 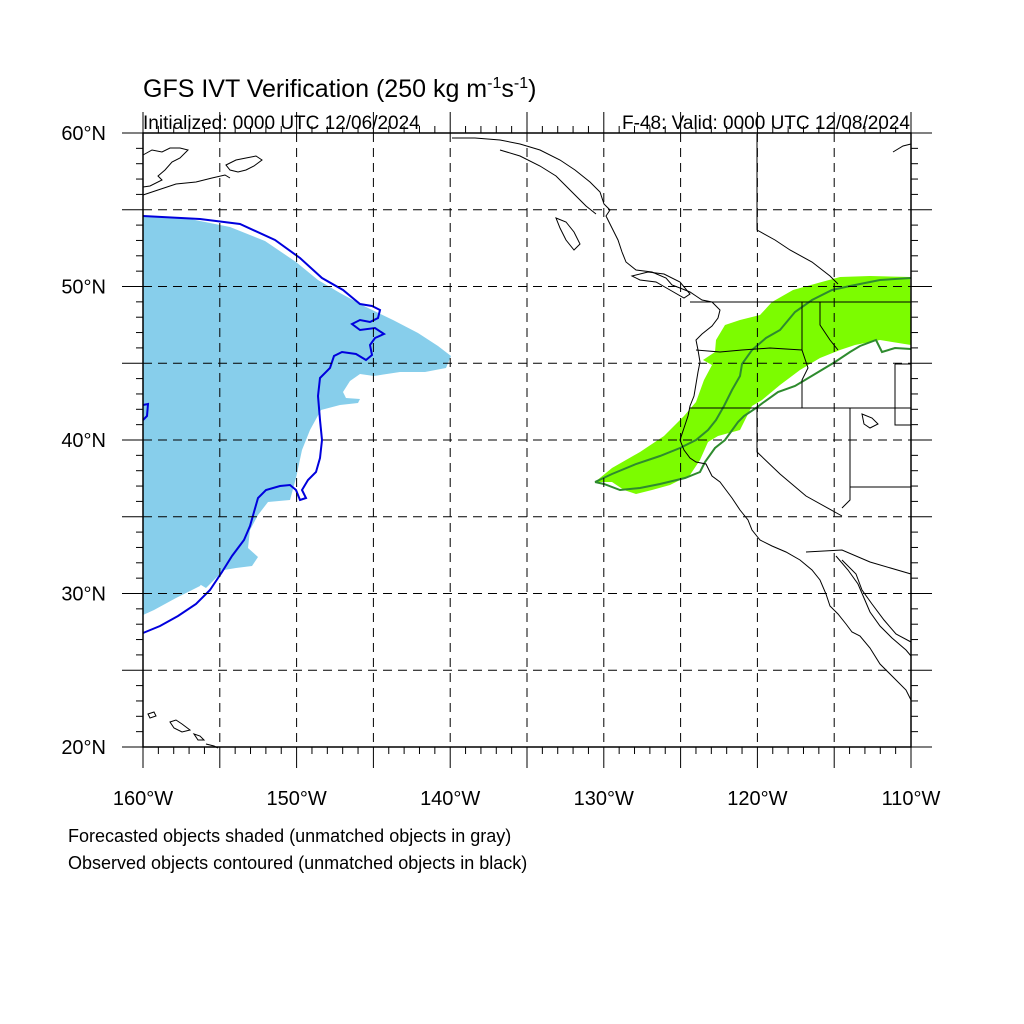 What do you see at coordinates (902, 148) in the screenshot?
I see `nw-canada-coast` at bounding box center [902, 148].